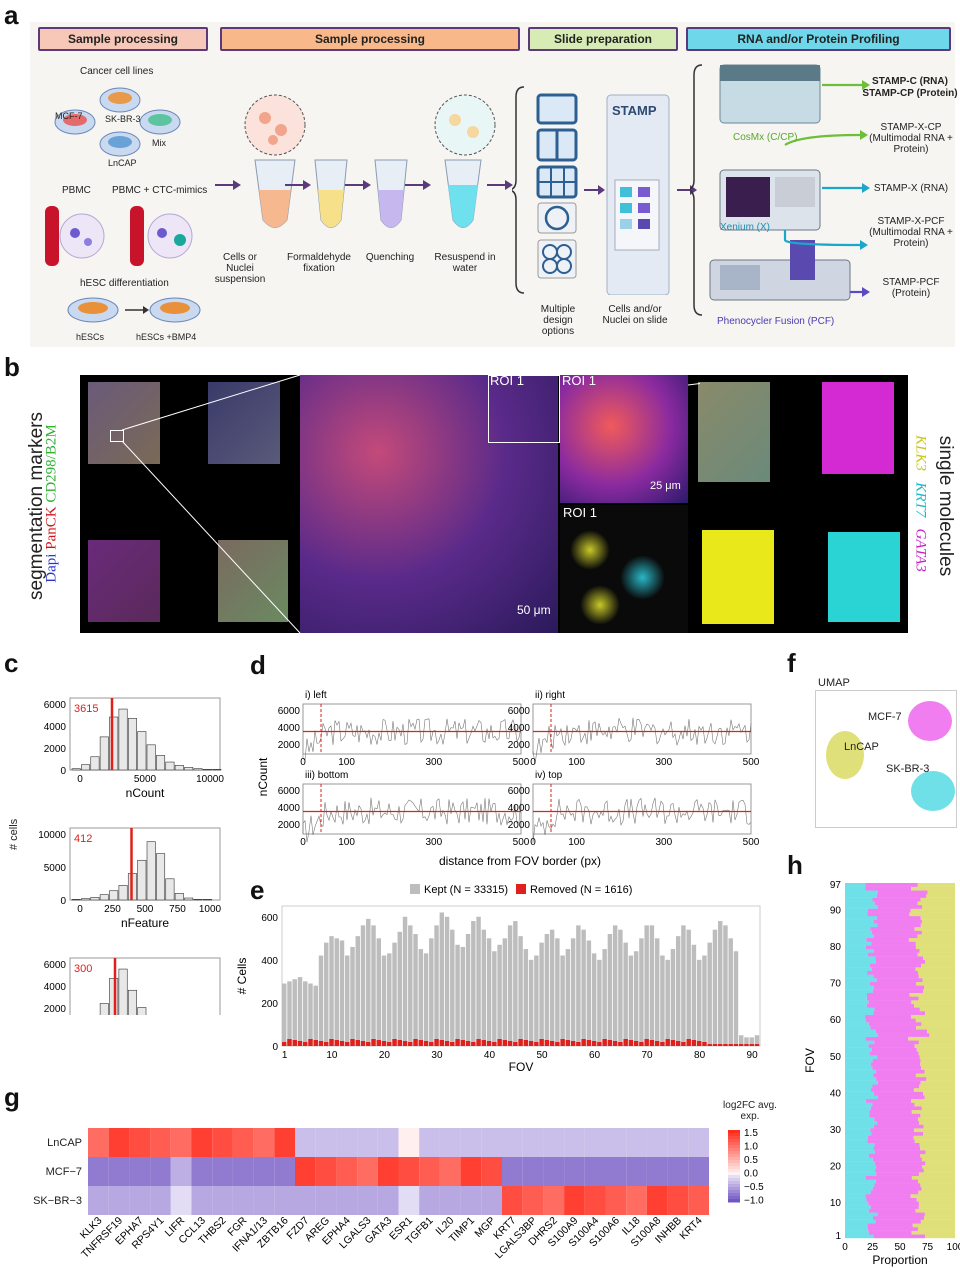 This screenshot has width=960, height=1280. What do you see at coordinates (581, 890) in the screenshot?
I see `legend-removed: Removed (N = 1616)` at bounding box center [581, 890].